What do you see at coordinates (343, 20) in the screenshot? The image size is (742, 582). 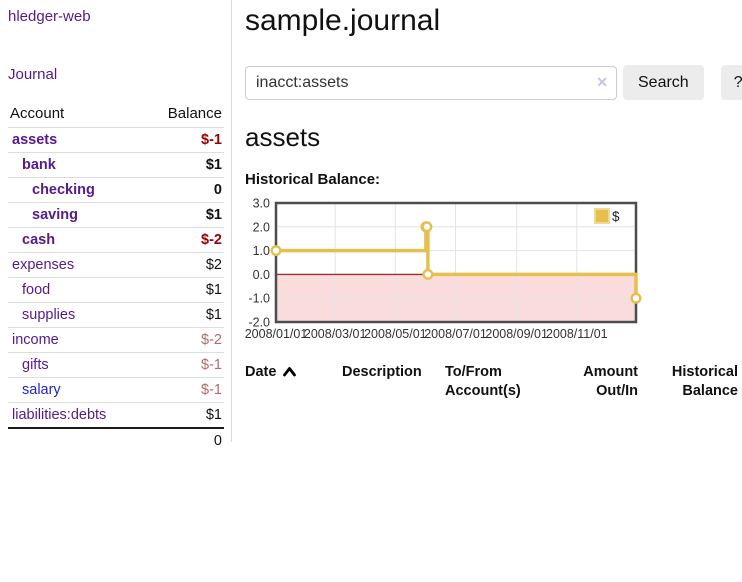 I see `page-title: sample.journal` at bounding box center [343, 20].